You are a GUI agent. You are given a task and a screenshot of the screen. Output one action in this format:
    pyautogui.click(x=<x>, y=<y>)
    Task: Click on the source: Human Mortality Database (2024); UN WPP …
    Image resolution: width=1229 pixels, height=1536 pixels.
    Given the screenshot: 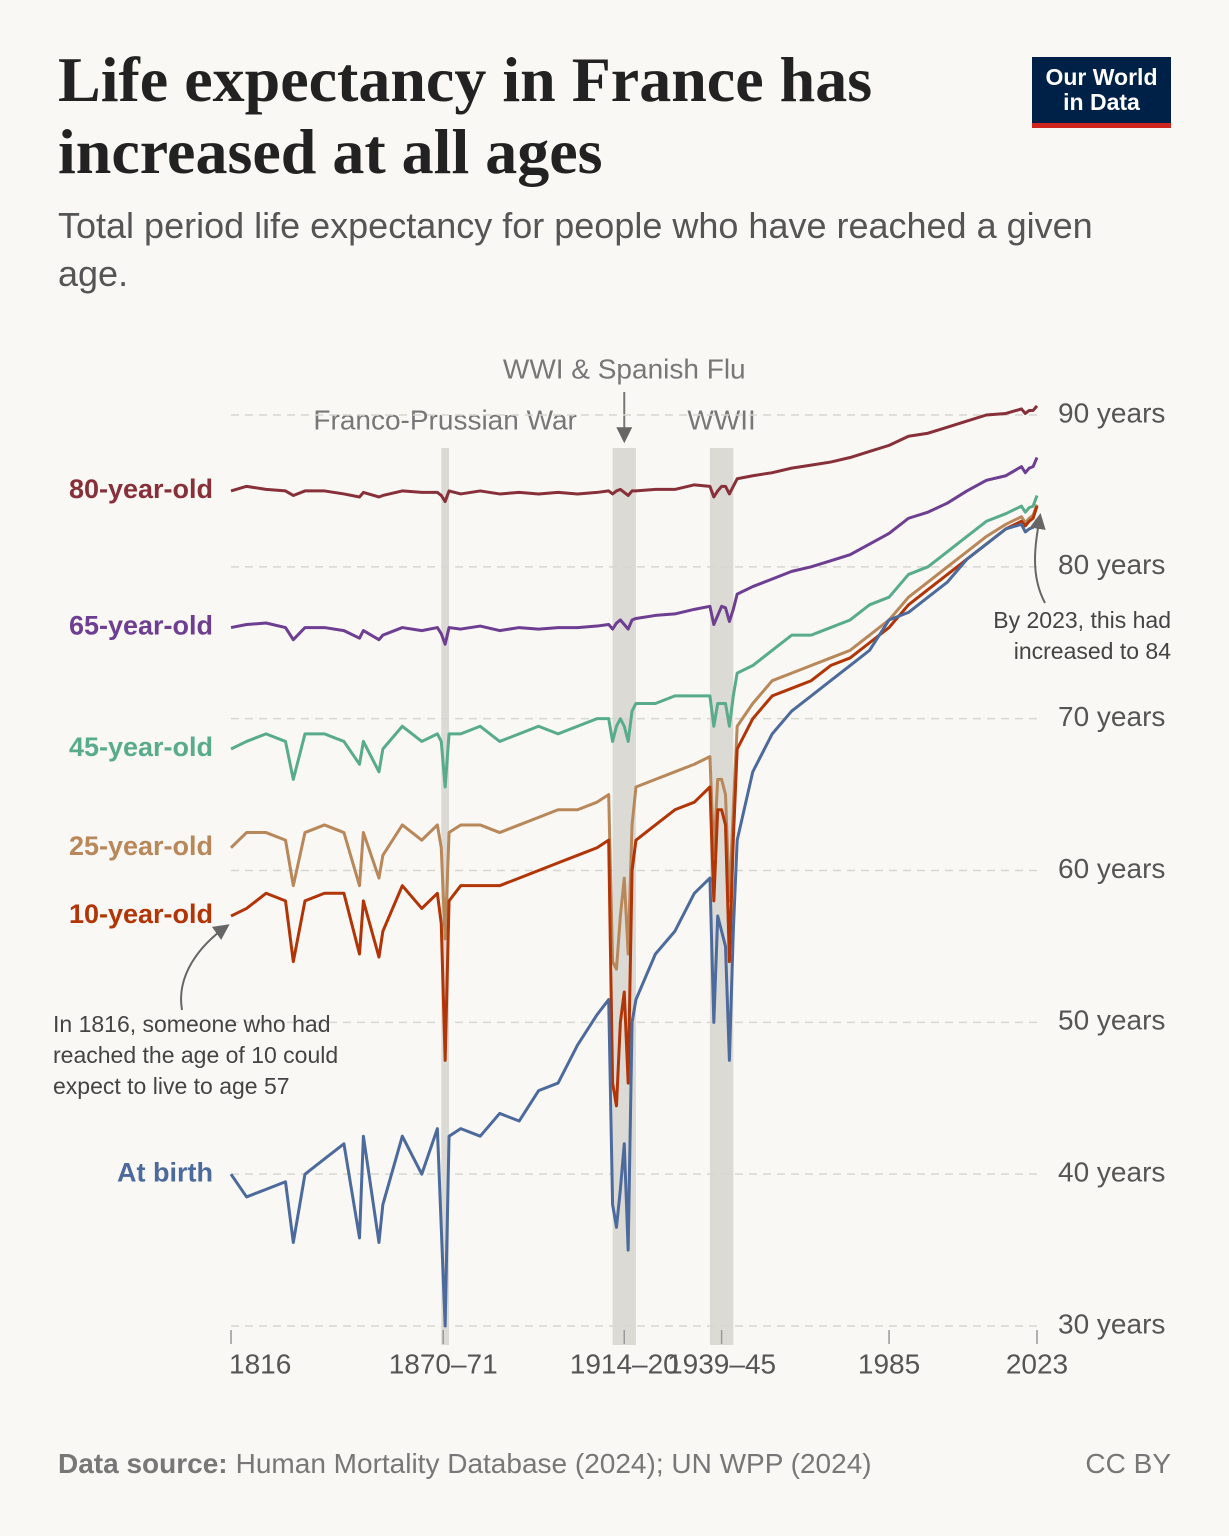 What is the action you would take?
    pyautogui.click(x=553, y=1463)
    